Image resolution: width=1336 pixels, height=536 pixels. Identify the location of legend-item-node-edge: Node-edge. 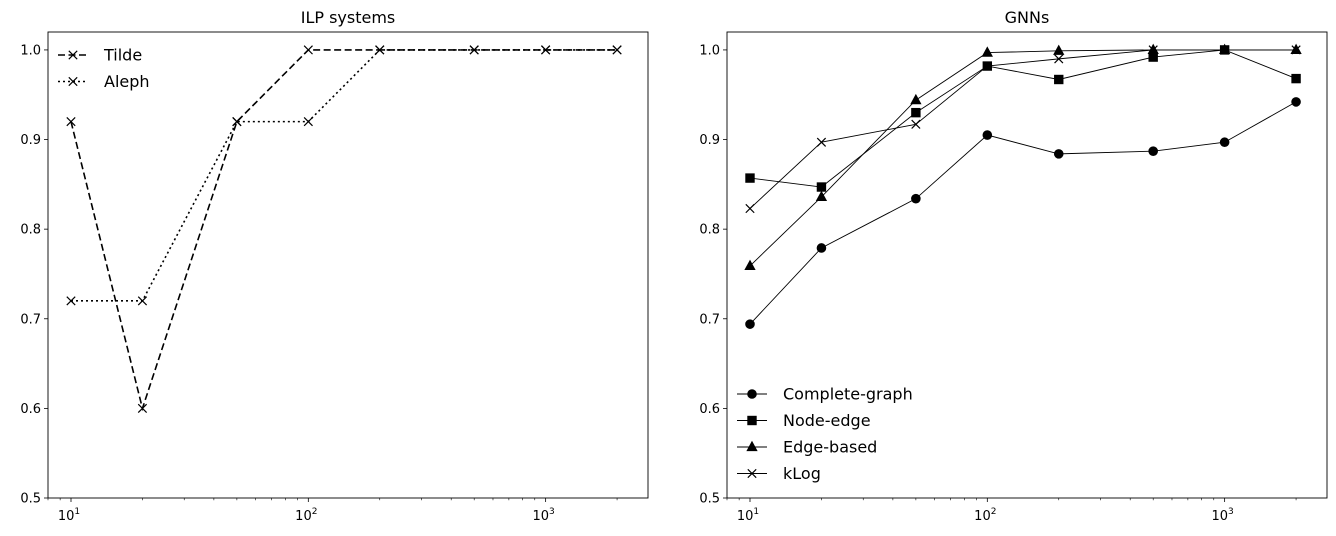
(804, 420).